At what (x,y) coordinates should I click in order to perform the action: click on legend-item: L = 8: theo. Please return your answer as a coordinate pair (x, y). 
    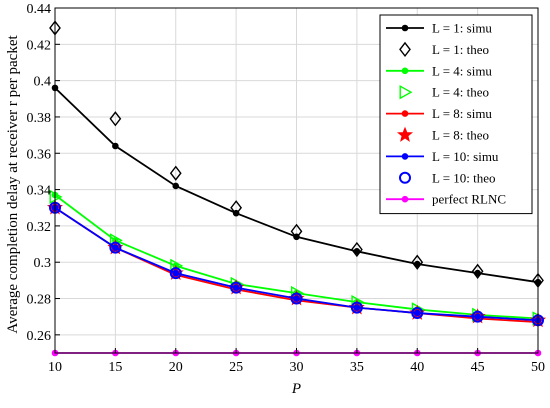
    Looking at the image, I should click on (442, 134).